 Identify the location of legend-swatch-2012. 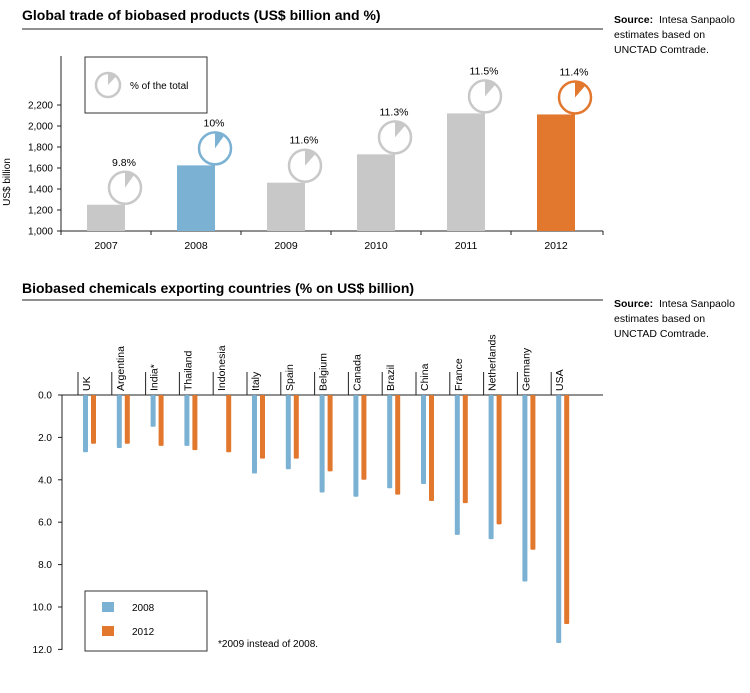
(108, 631).